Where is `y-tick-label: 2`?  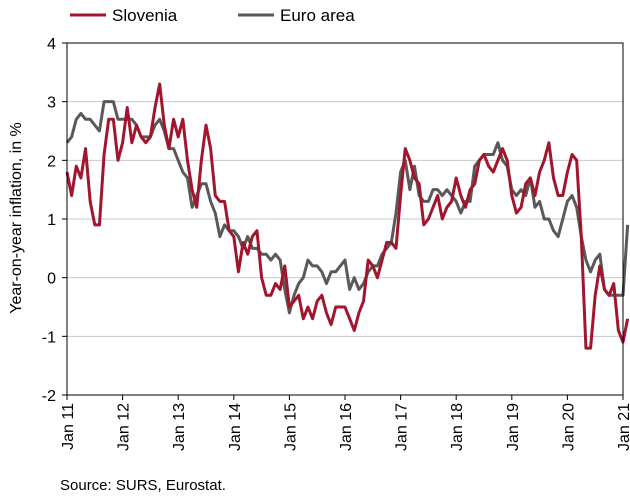 y-tick-label: 2 is located at coordinates (51, 161).